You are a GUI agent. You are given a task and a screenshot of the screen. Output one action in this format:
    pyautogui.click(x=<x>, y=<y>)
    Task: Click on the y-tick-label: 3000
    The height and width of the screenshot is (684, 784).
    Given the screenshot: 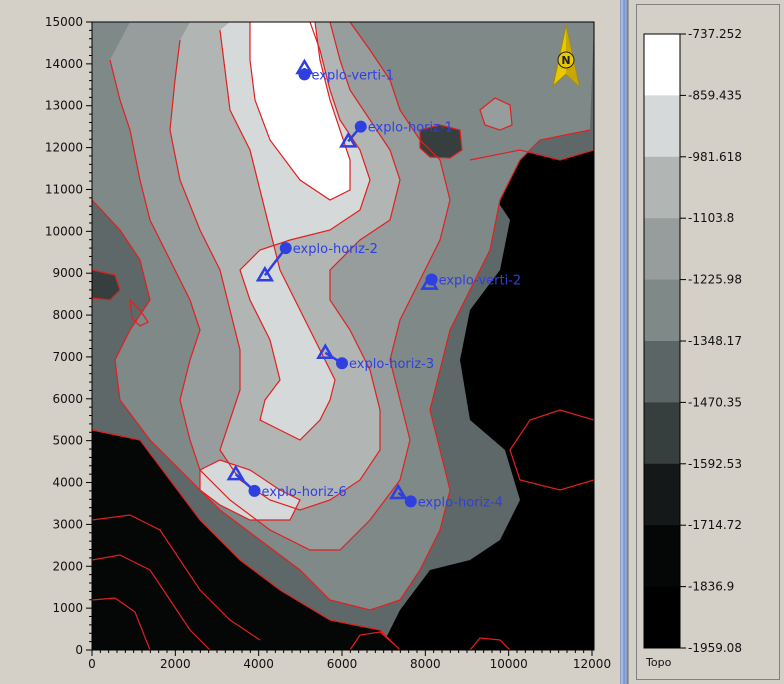 What is the action you would take?
    pyautogui.click(x=67, y=524)
    